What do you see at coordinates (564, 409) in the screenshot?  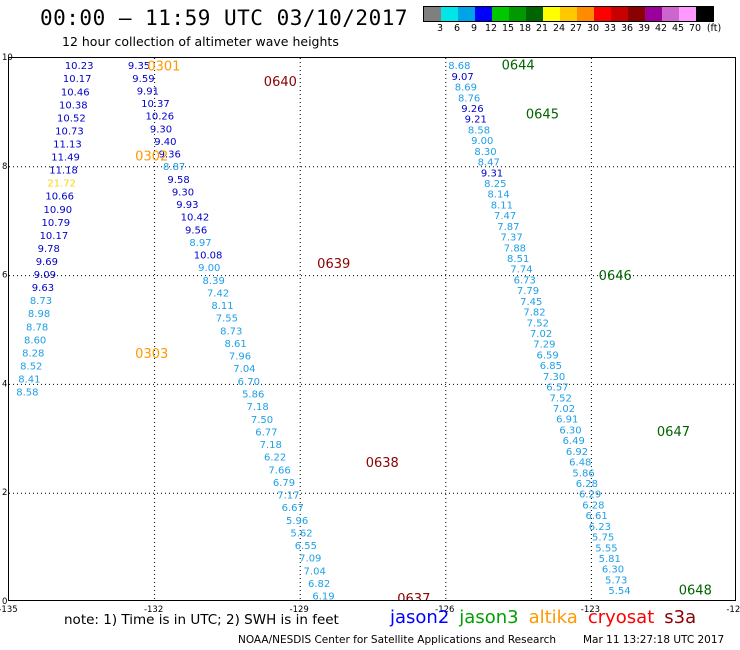 I see `wave-height-value: 7.02` at bounding box center [564, 409].